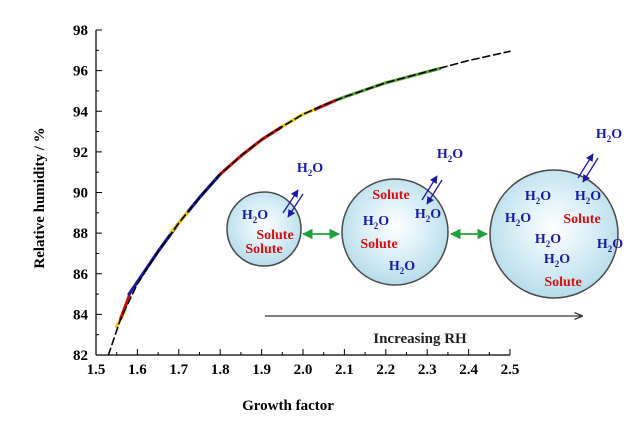 The height and width of the screenshot is (422, 640). Describe the element at coordinates (510, 370) in the screenshot. I see `x-tick-label: 2.5` at that location.